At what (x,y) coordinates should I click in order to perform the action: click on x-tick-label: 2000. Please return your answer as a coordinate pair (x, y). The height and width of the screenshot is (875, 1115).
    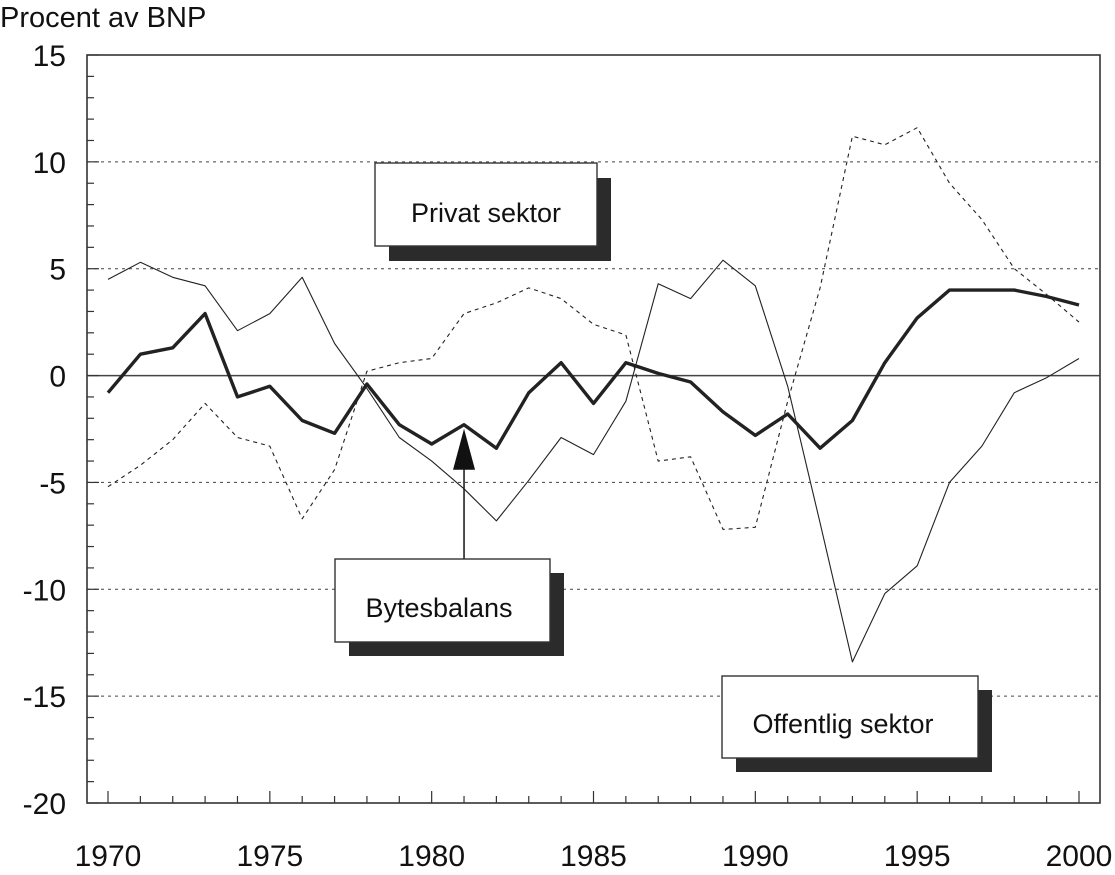
    Looking at the image, I should click on (1079, 856).